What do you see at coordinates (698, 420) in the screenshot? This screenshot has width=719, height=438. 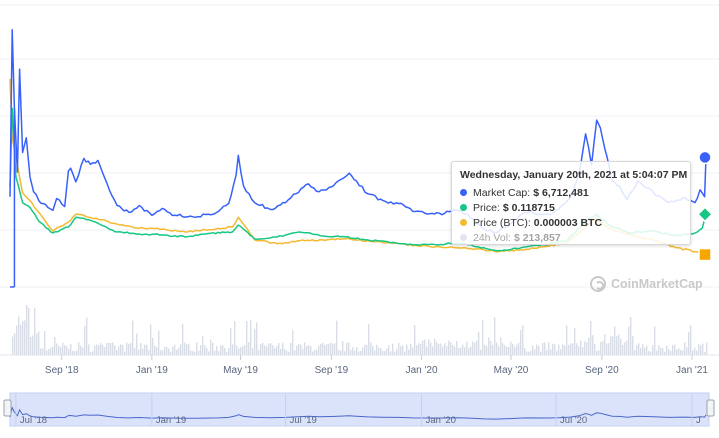 I see `navigator-tick-label: J` at bounding box center [698, 420].